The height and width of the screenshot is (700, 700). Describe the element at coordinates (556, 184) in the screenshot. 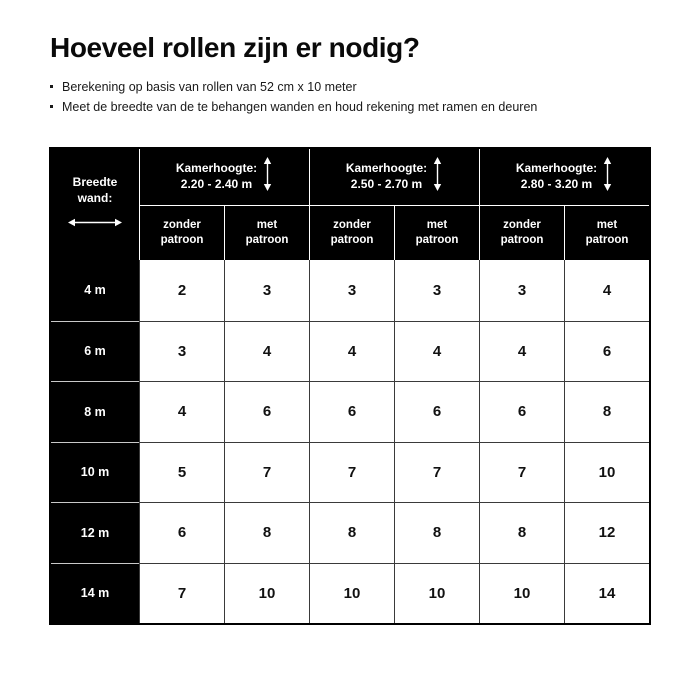

I see `group-title-line2: 2.80 - 3.20 m` at that location.